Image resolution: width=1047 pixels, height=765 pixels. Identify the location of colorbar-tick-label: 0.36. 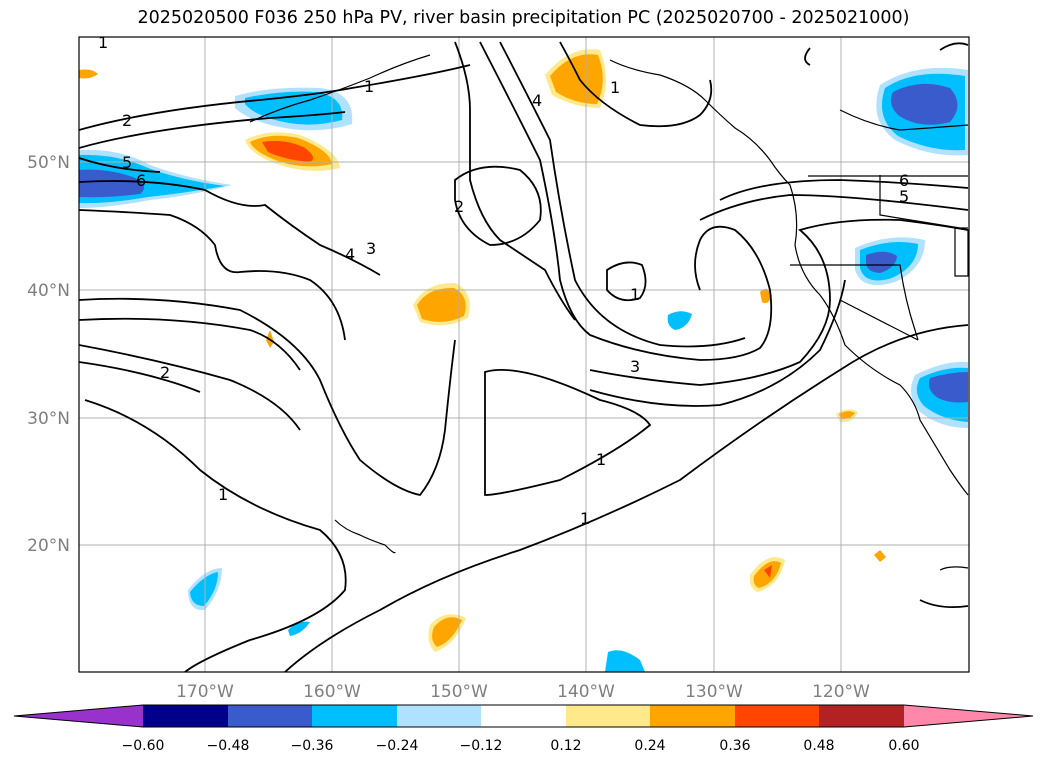
(734, 746).